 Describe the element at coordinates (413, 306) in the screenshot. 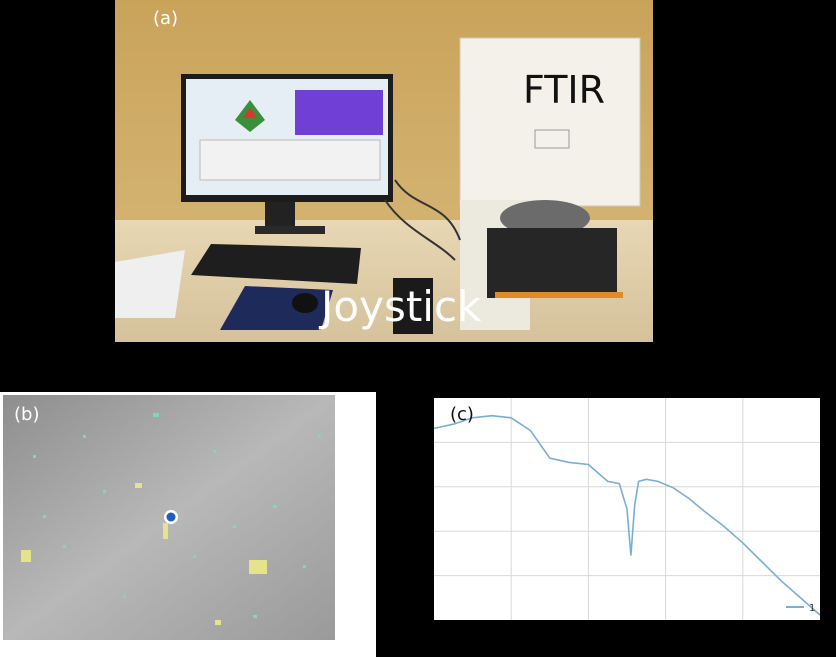

I see `joystick` at that location.